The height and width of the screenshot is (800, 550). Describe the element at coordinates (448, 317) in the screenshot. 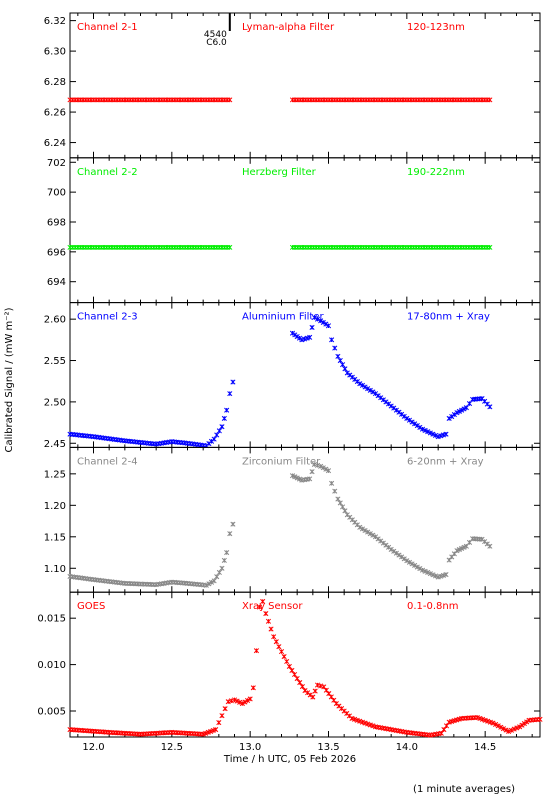

I see `panel-label: 17-80nm + Xray` at that location.